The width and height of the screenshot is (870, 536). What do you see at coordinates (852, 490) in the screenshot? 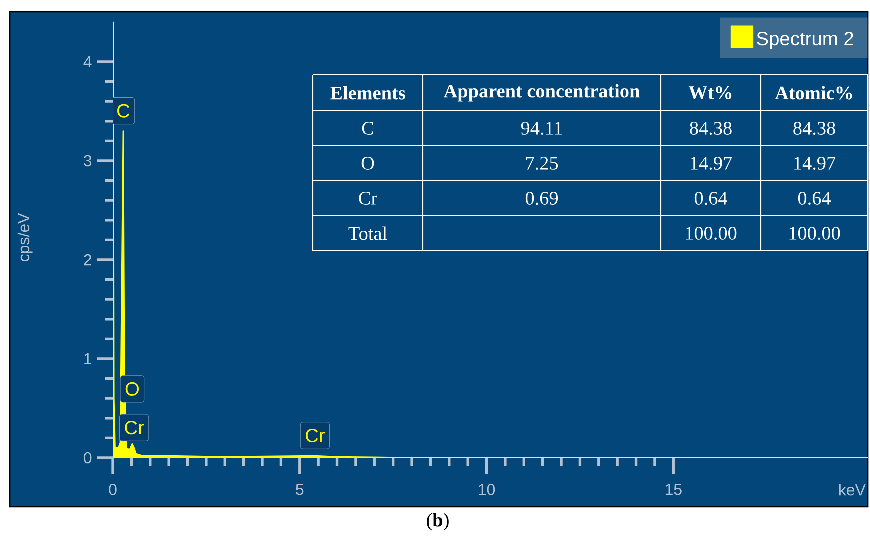
I see `x-axis-title: keV` at bounding box center [852, 490].